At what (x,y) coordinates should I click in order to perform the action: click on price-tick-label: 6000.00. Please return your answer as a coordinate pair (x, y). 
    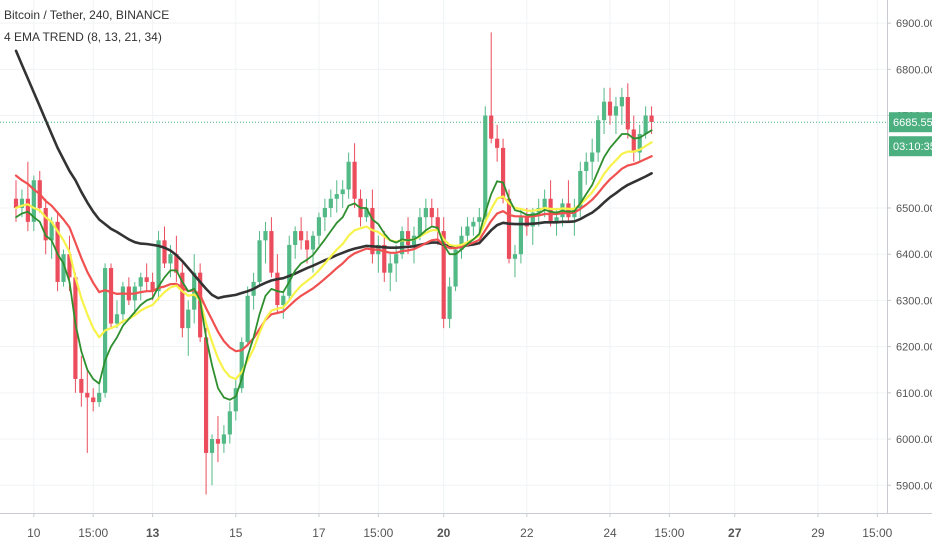
    Looking at the image, I should click on (914, 440).